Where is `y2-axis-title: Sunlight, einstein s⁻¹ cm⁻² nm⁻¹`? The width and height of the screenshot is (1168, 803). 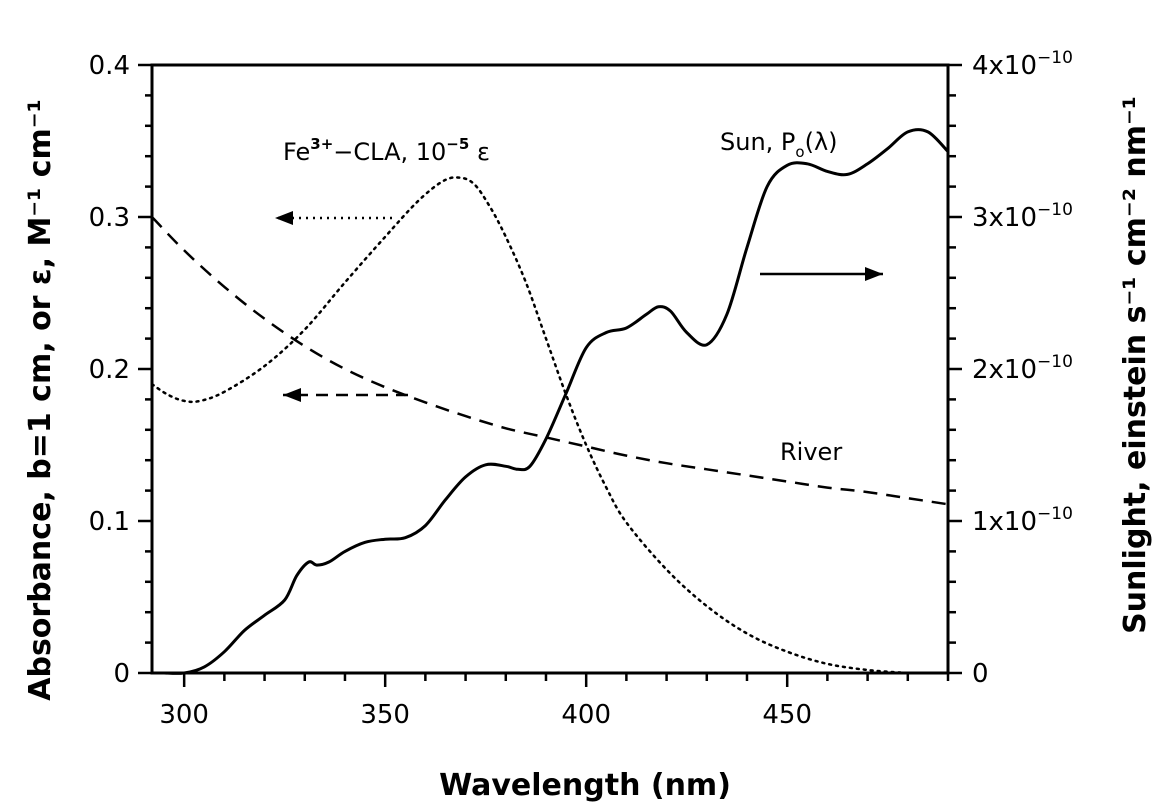
y2-axis-title: Sunlight, einstein s⁻¹ cm⁻² nm⁻¹ is located at coordinates (1135, 365).